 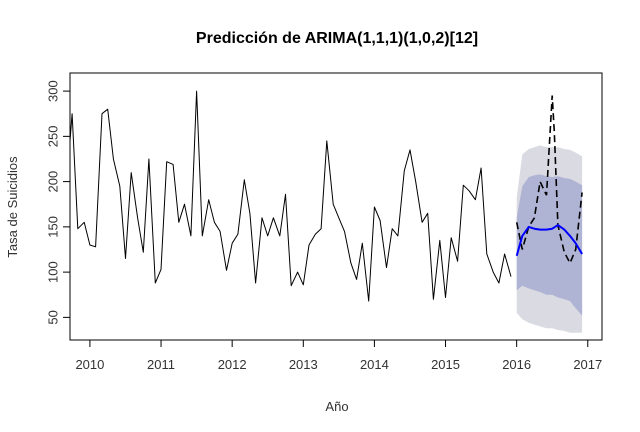 I want to click on y-tick-label: 300, so click(x=52, y=91).